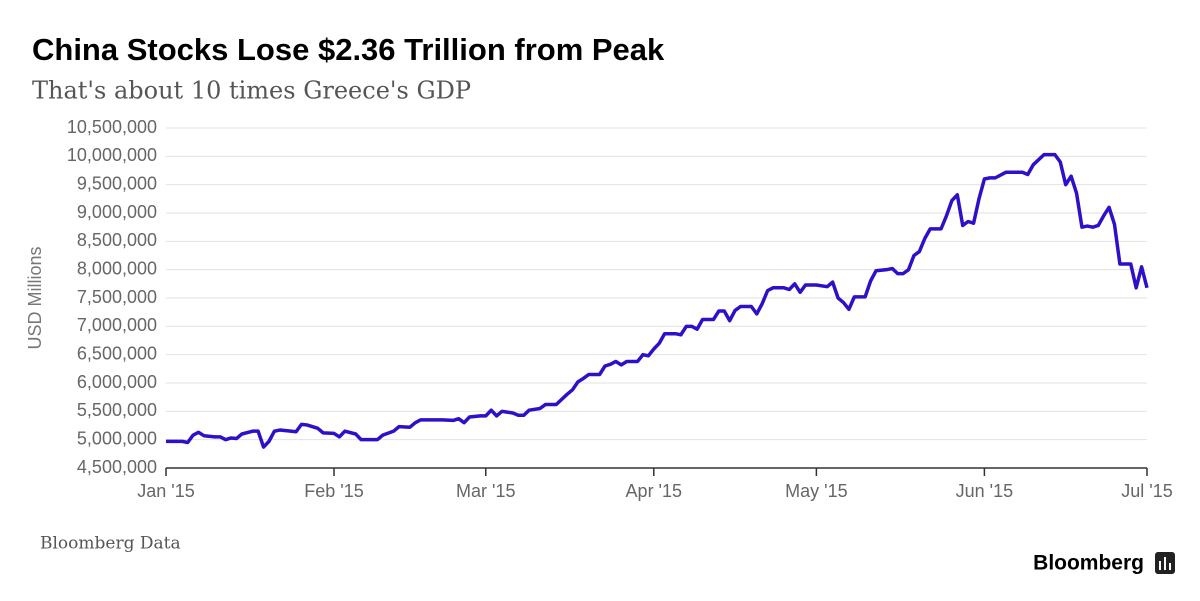 The width and height of the screenshot is (1200, 601). What do you see at coordinates (1165, 563) in the screenshot?
I see `brand-icon` at bounding box center [1165, 563].